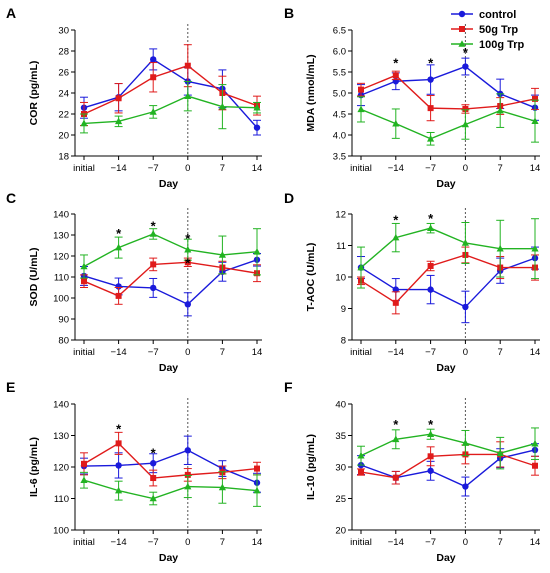  What do you see at coordinates (339, 93) in the screenshot?
I see `y-tick-label: 5.0` at bounding box center [339, 93].